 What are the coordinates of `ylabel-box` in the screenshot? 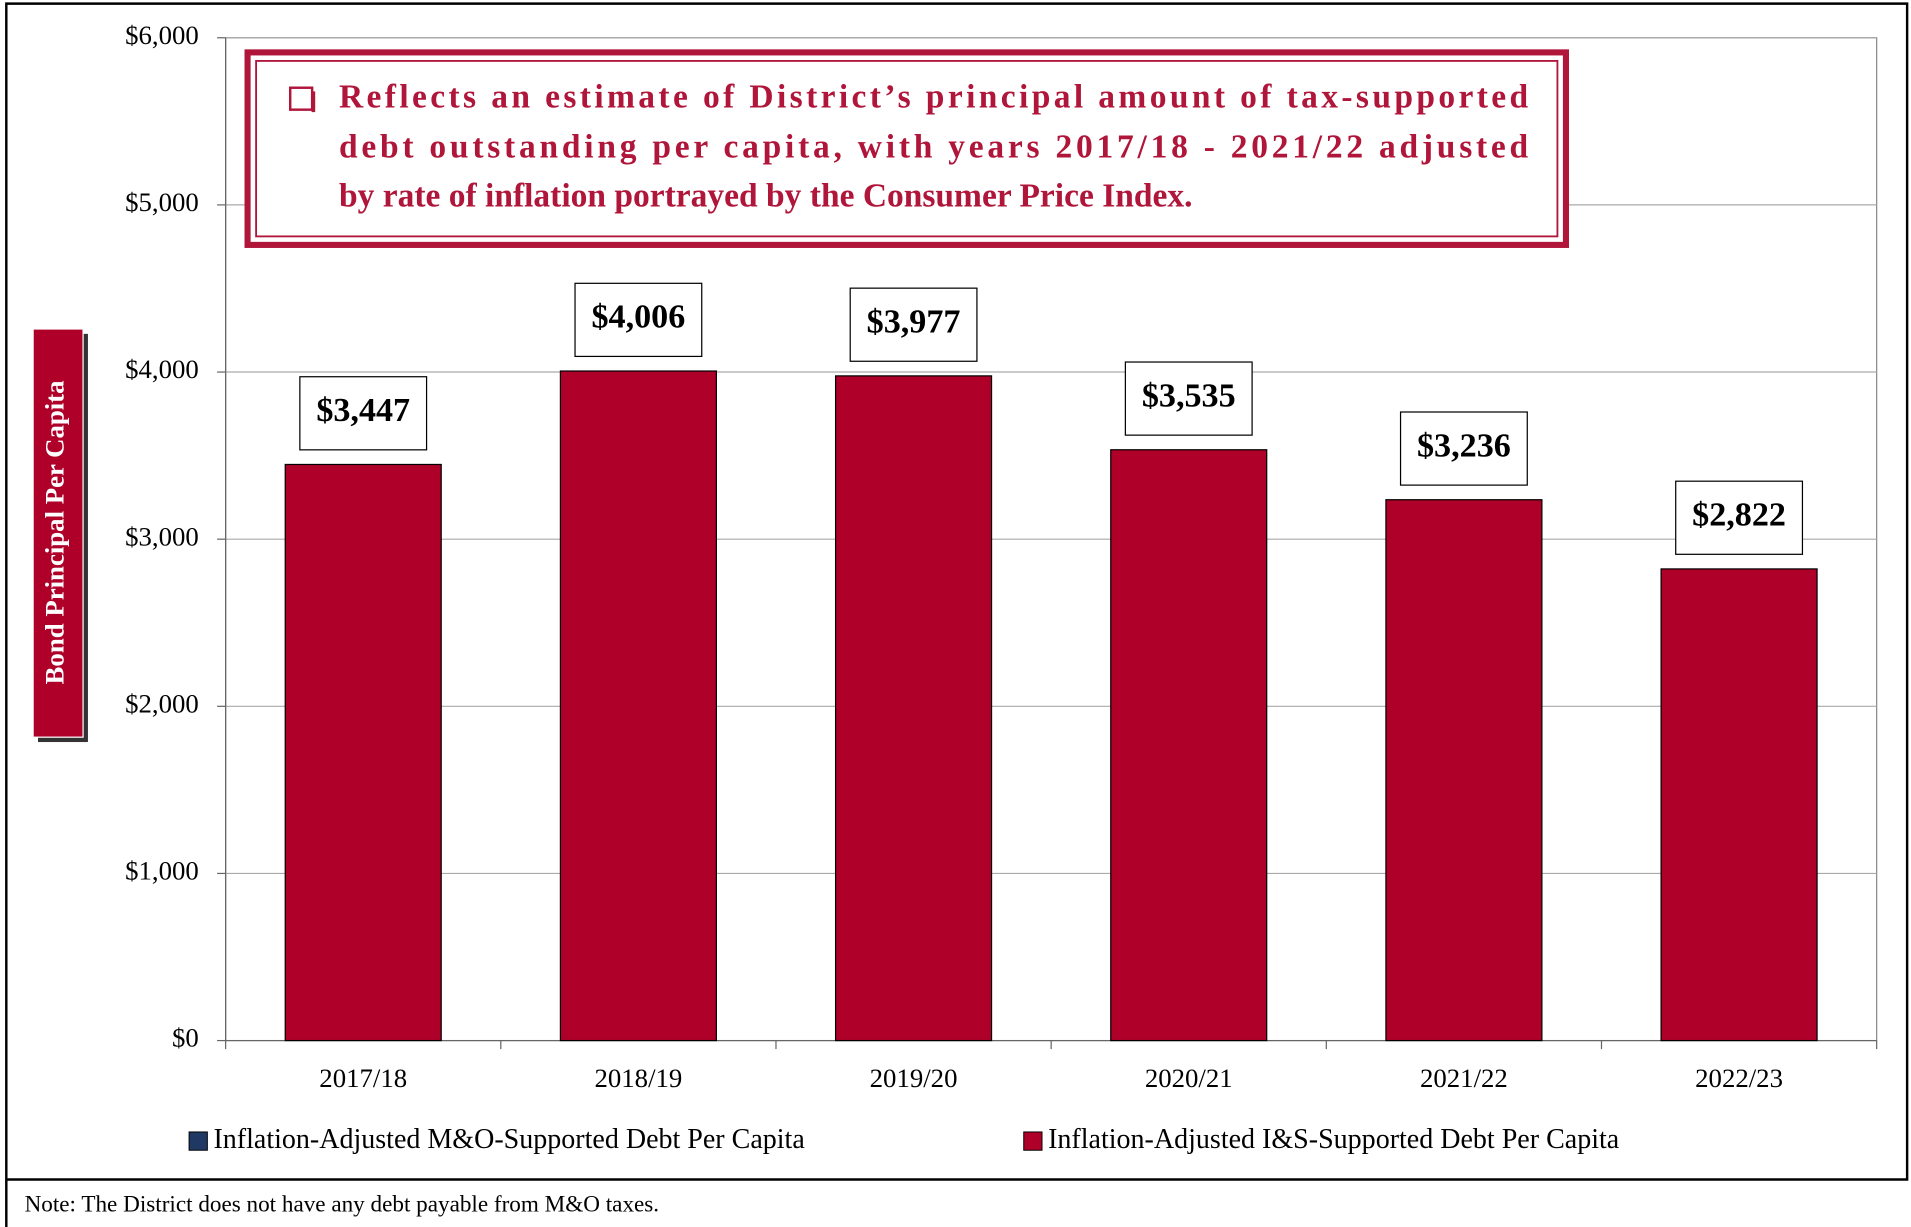 It's located at (58, 533).